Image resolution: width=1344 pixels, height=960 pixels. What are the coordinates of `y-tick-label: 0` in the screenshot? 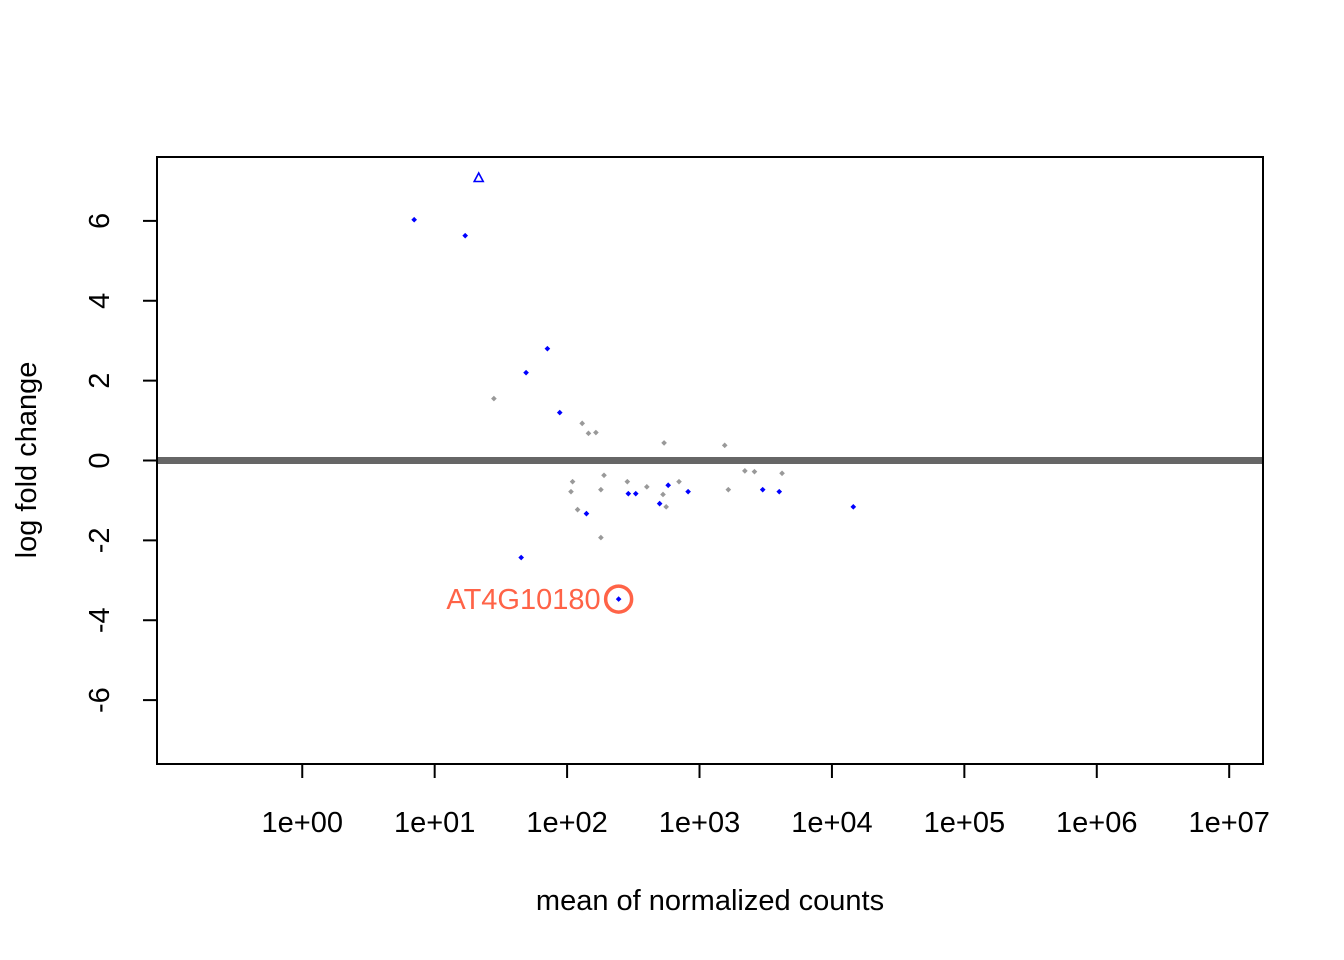 It's located at (100, 460).